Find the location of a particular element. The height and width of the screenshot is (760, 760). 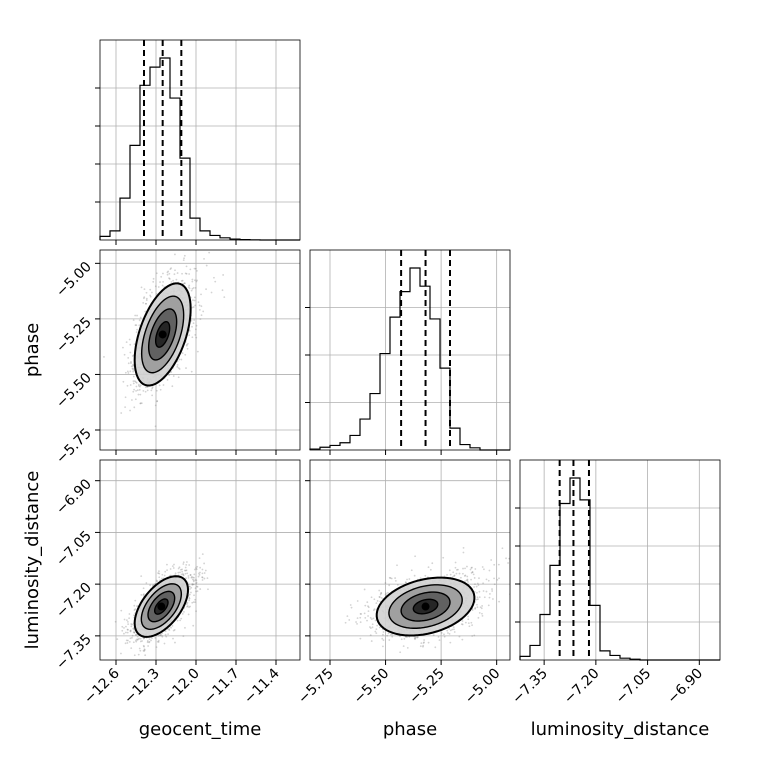

panel-frame is located at coordinates (200, 140).